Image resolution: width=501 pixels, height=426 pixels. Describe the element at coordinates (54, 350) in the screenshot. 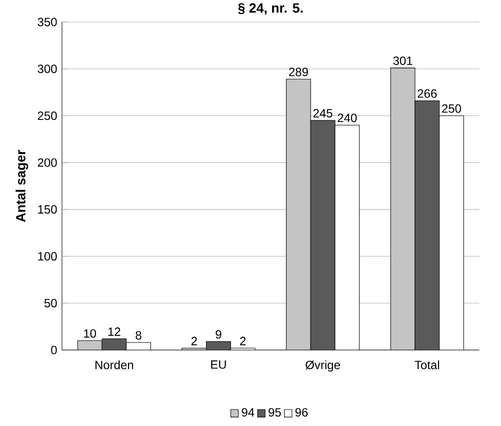

I see `y-tick-label: 0` at that location.